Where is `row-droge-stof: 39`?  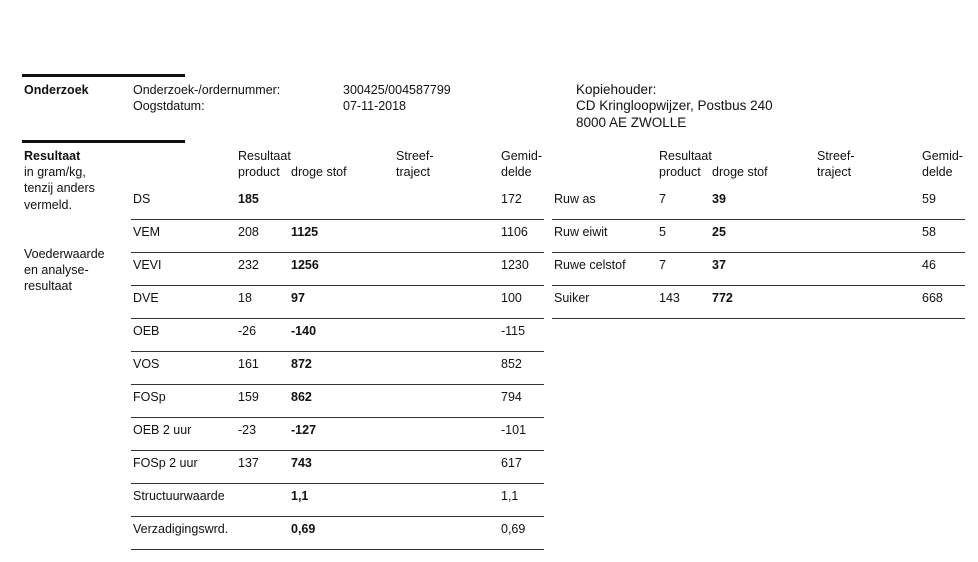
row-droge-stof: 39 is located at coordinates (719, 199).